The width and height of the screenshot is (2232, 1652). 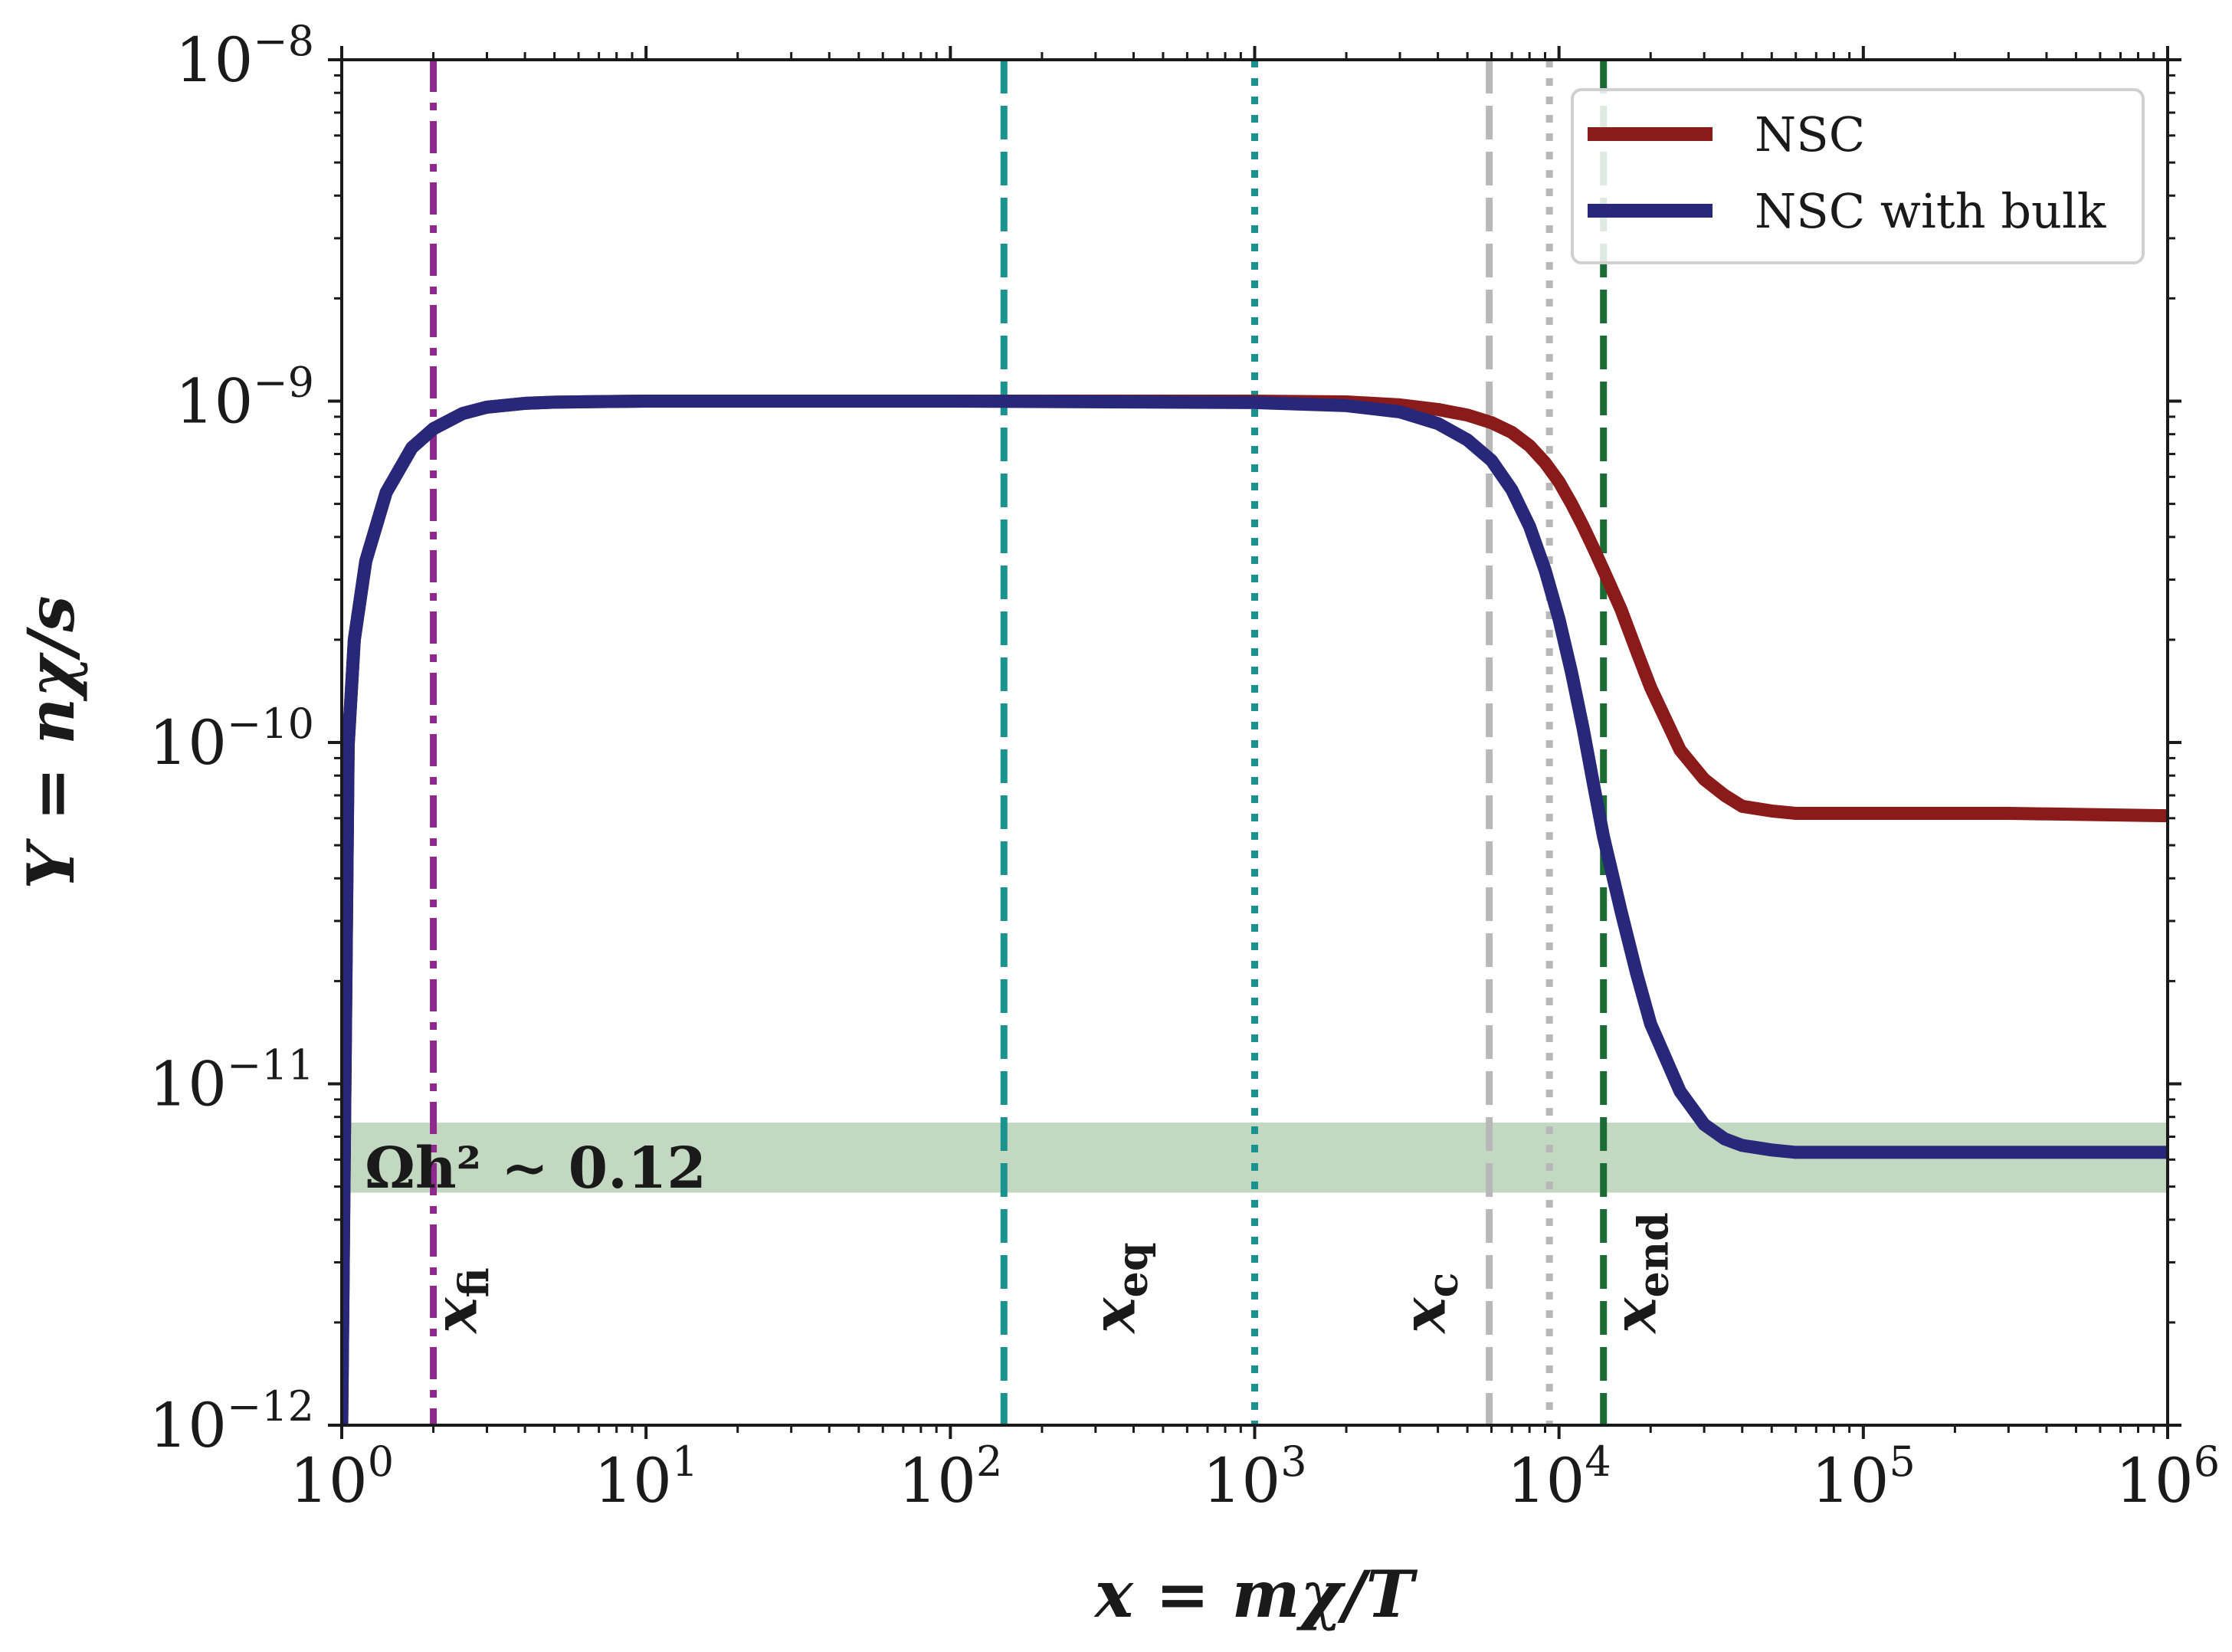 I want to click on legend-label-nsc-with-bulk: NSC with bulk, so click(x=1930, y=211).